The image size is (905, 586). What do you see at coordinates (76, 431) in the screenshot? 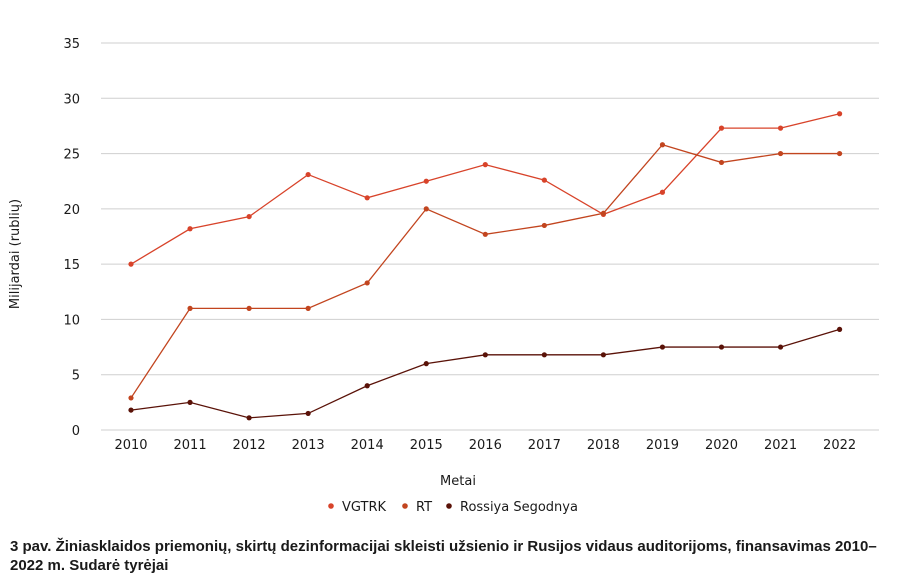
I see `y-tick-label: 0` at bounding box center [76, 431].